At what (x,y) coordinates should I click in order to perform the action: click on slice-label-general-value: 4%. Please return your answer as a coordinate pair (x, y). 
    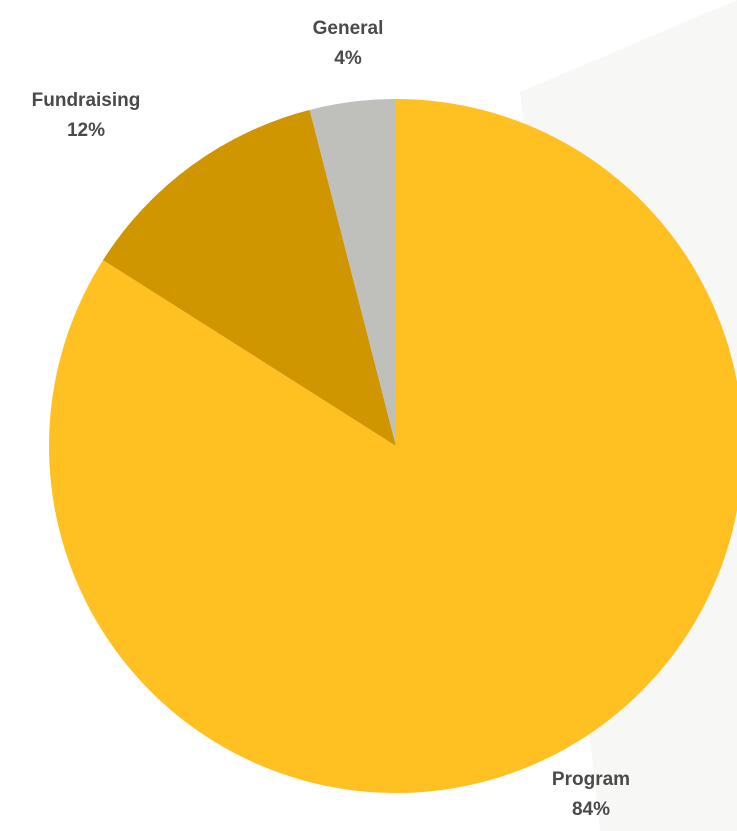
    Looking at the image, I should click on (348, 58).